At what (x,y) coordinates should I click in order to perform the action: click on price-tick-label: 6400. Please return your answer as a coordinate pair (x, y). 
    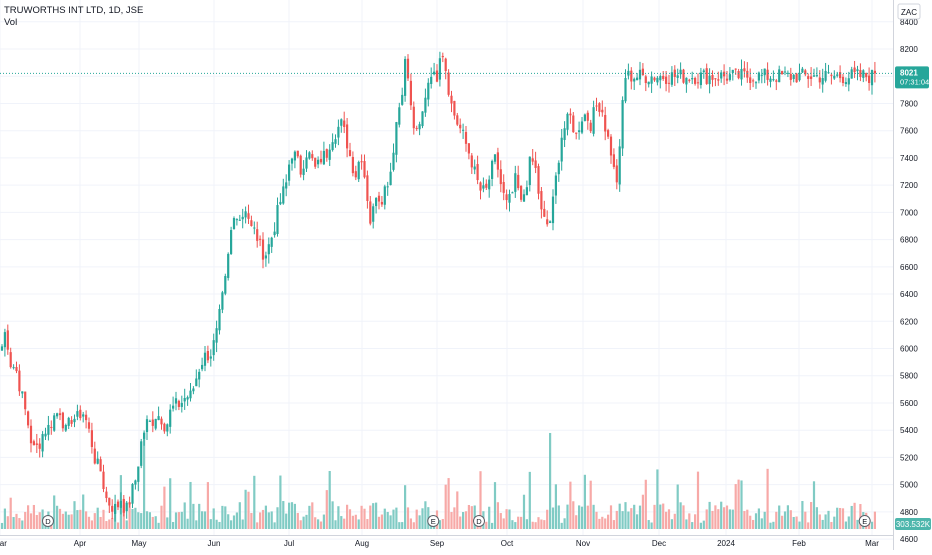
    Looking at the image, I should click on (909, 294).